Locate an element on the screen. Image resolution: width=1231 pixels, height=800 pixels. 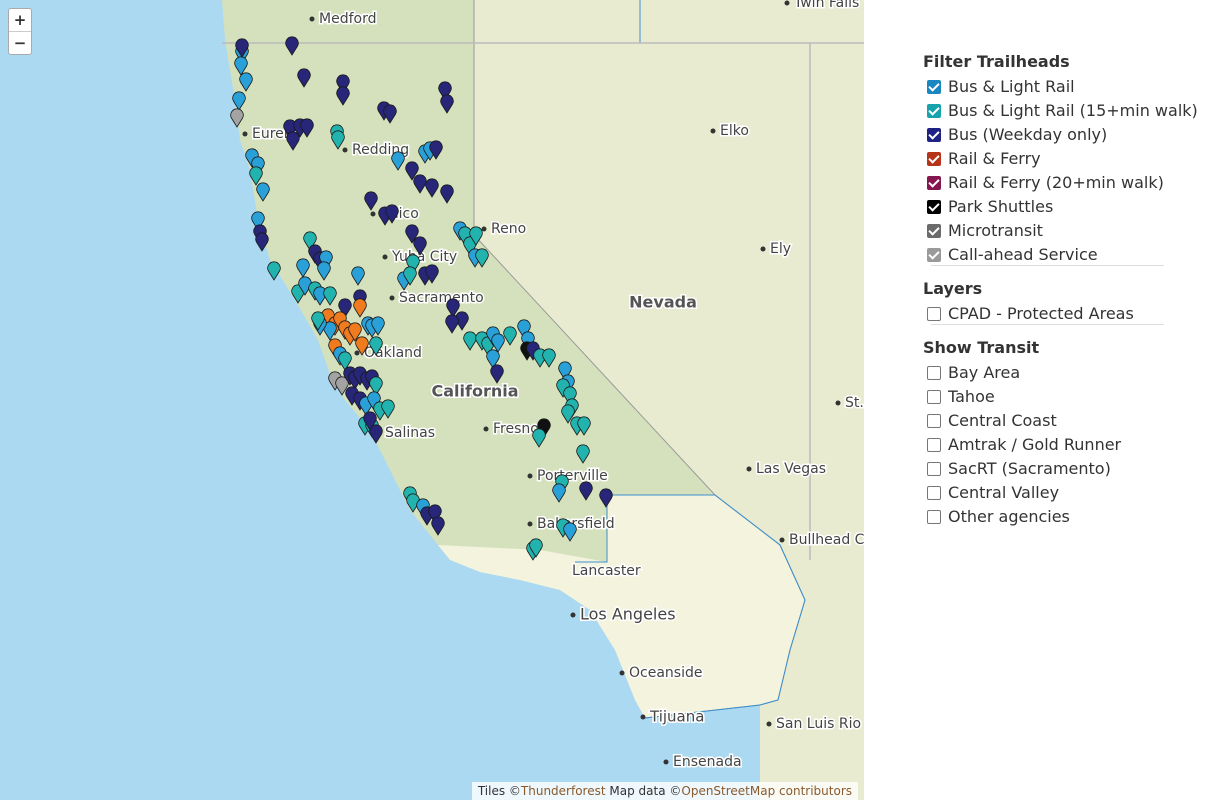
zoom-out: − is located at coordinates (20, 42).